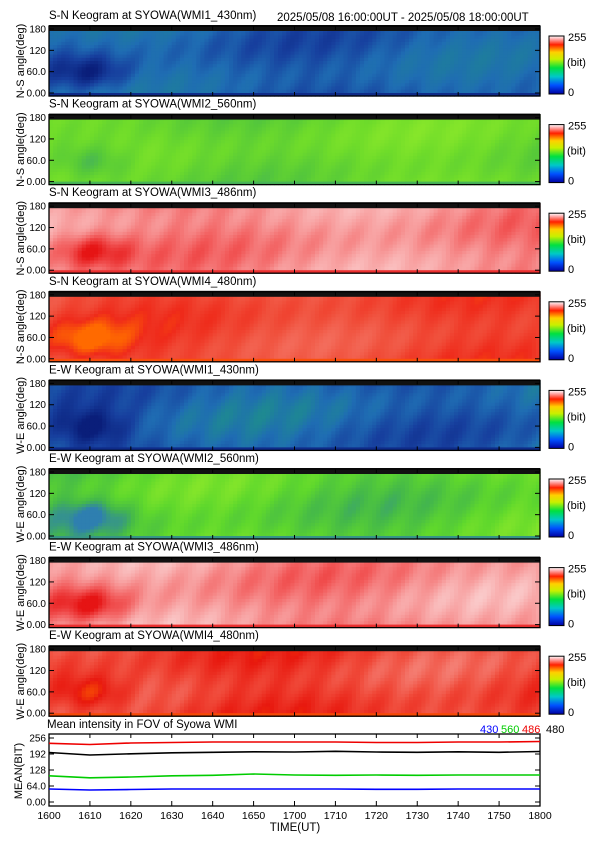  Describe the element at coordinates (213, 816) in the screenshot. I see `x-tick-label: 1640` at that location.